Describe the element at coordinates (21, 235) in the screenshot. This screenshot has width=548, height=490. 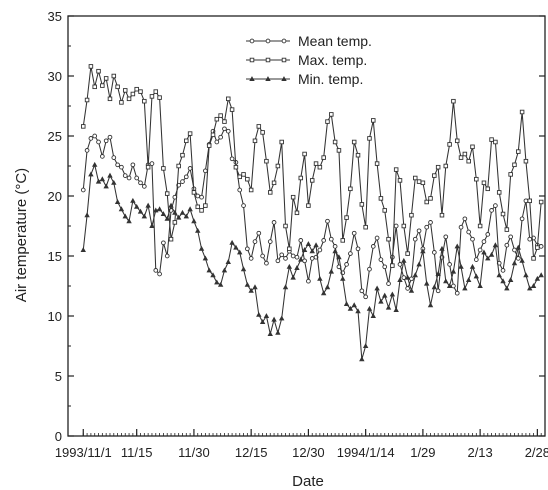
I see `y-axis-title: Air temperature (°C)` at that location.